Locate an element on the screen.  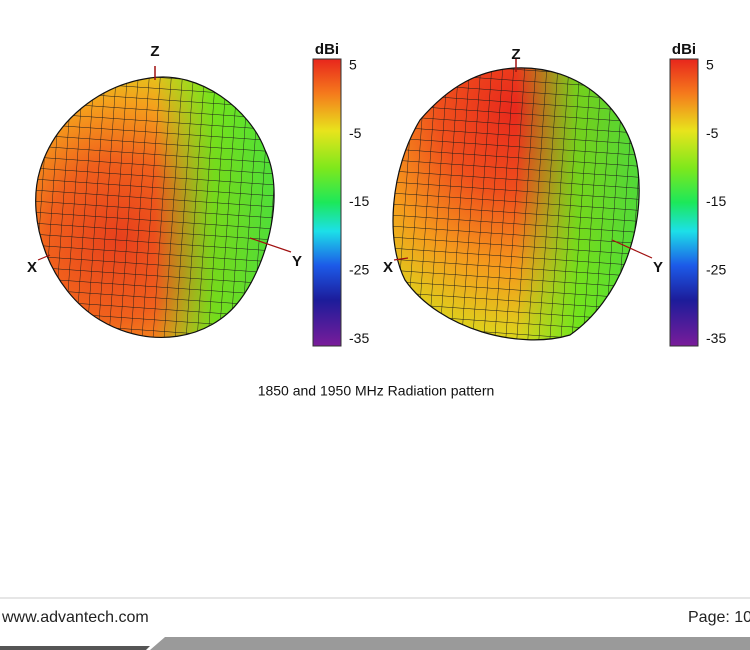
footer-bar is located at coordinates (450, 643).